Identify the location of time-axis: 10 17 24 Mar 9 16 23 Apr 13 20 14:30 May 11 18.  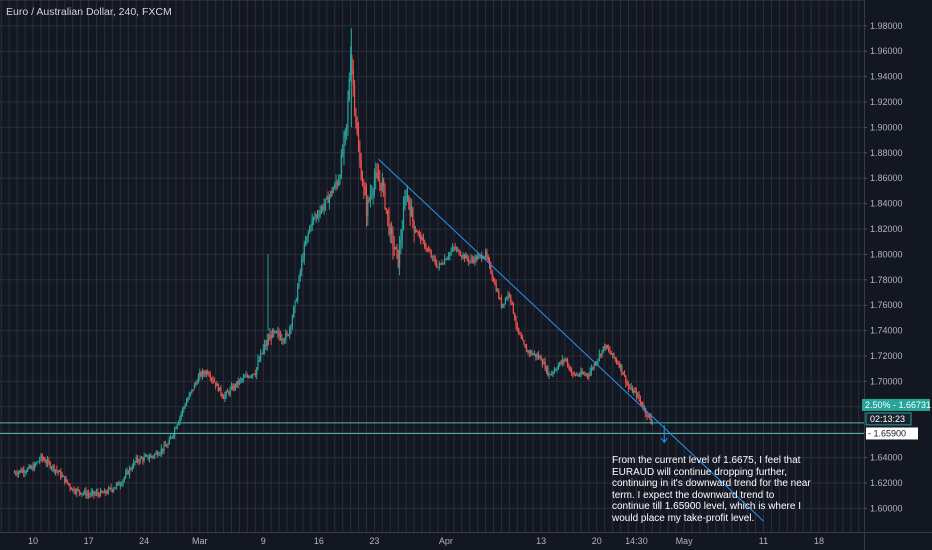
(466, 539).